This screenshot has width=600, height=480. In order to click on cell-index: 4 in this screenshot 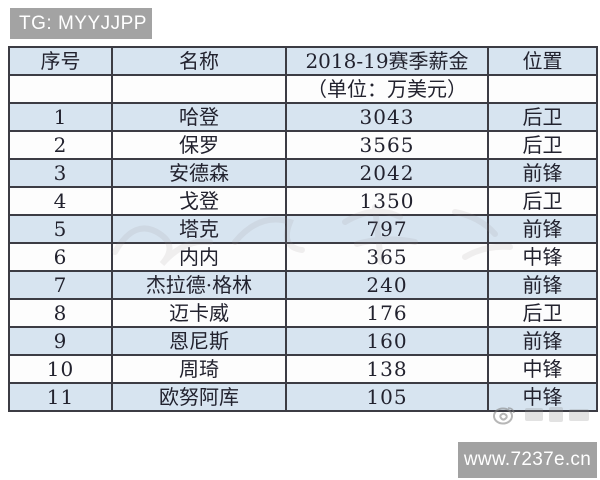, I will do `click(60, 201)`.